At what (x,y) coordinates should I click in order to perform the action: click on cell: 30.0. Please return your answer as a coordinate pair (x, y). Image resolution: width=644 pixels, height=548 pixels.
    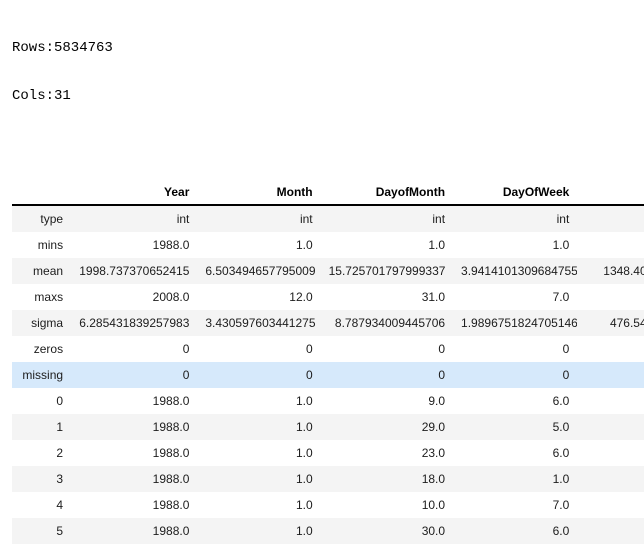
    Looking at the image, I should click on (433, 531).